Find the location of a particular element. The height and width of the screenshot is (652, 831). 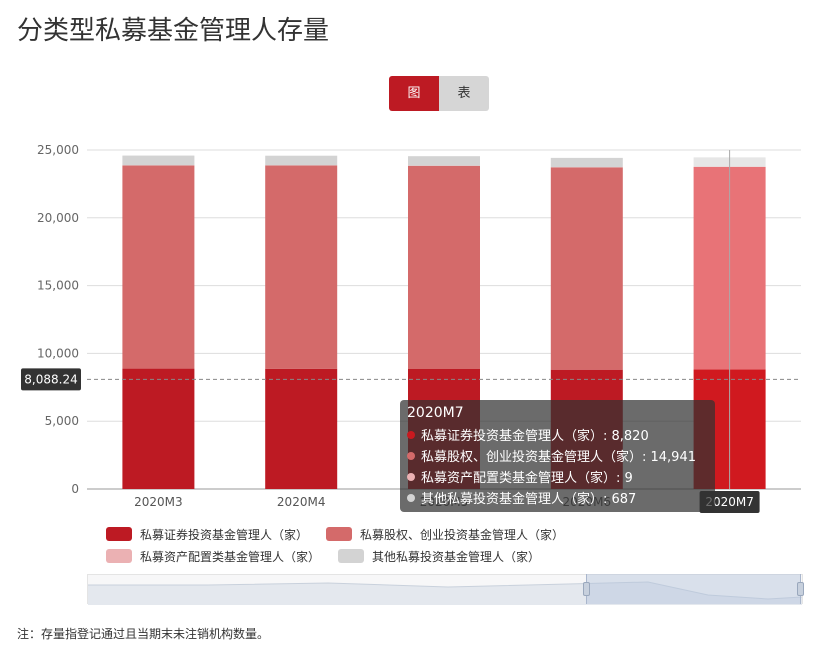

footnote: 注：存量指登记通过且当期末未注销机构数量。 is located at coordinates (143, 634).